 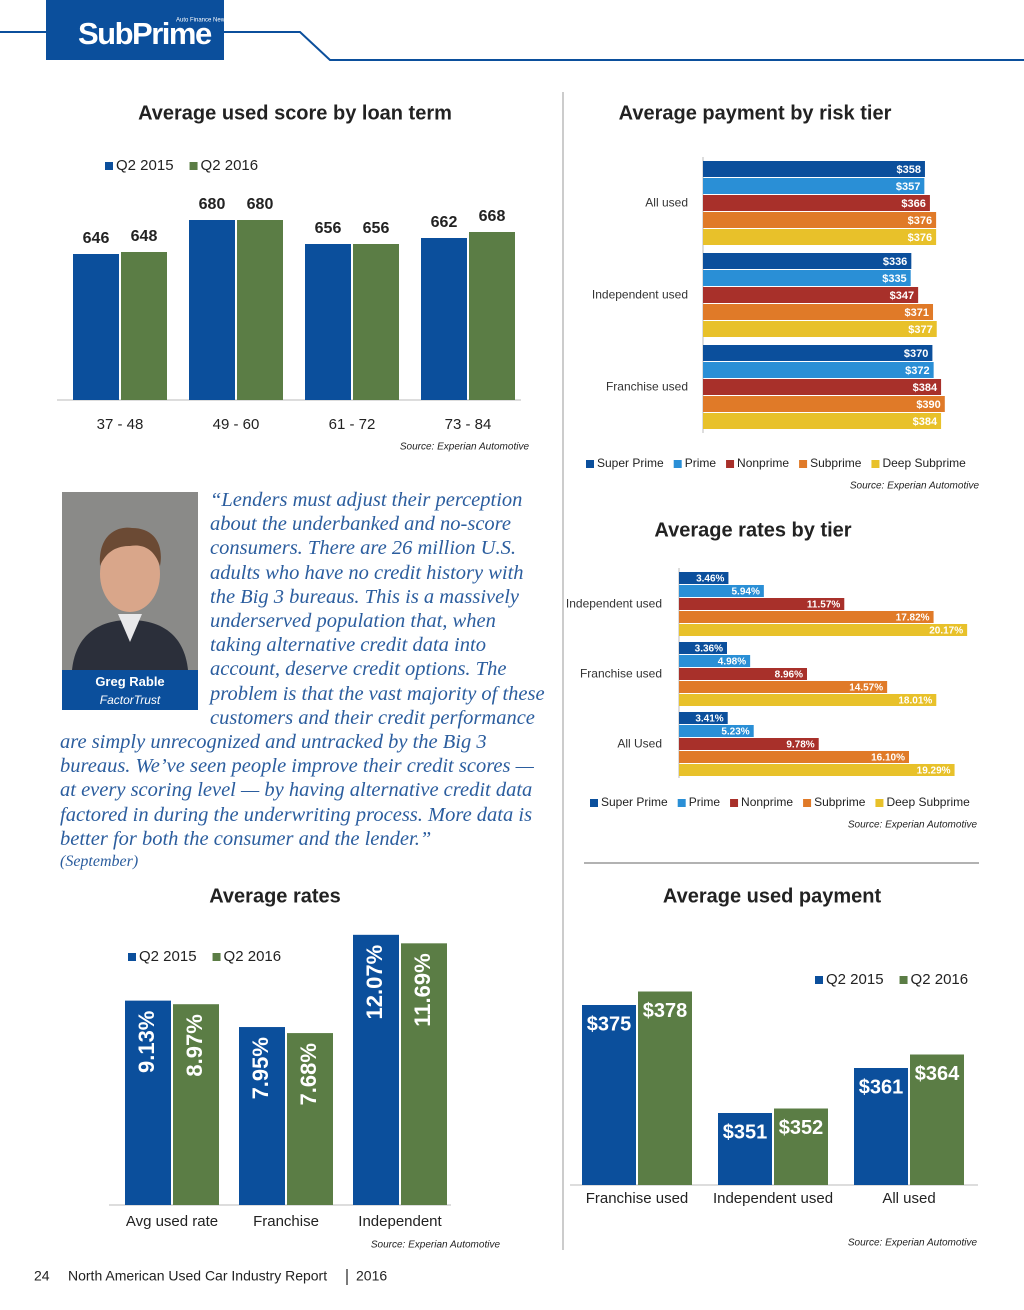 I want to click on legend-label: Deep Subprime, so click(x=924, y=463).